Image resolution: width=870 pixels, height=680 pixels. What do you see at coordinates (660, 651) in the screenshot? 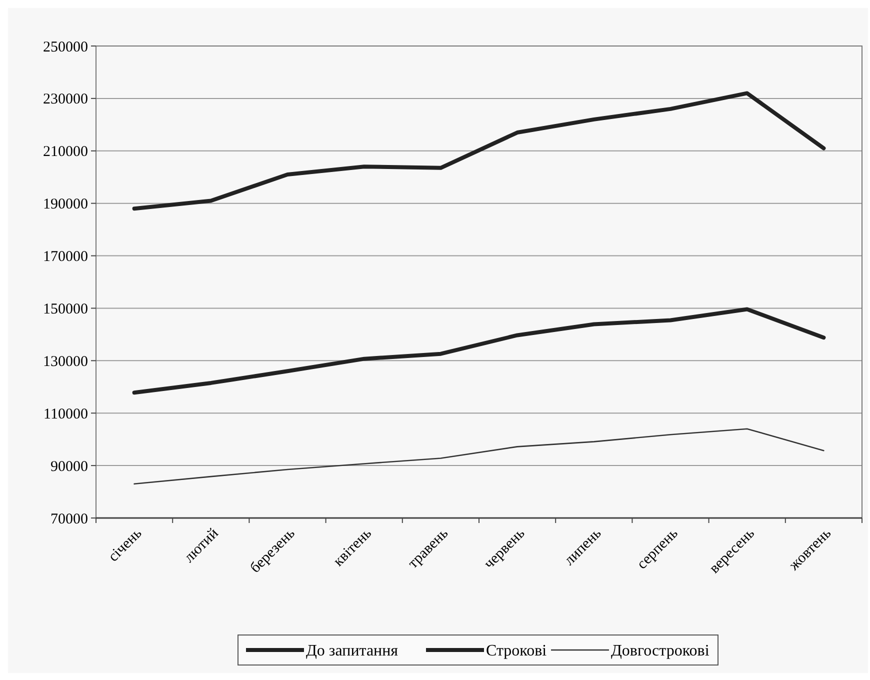
I see `legend-label: Довгострокові` at bounding box center [660, 651].